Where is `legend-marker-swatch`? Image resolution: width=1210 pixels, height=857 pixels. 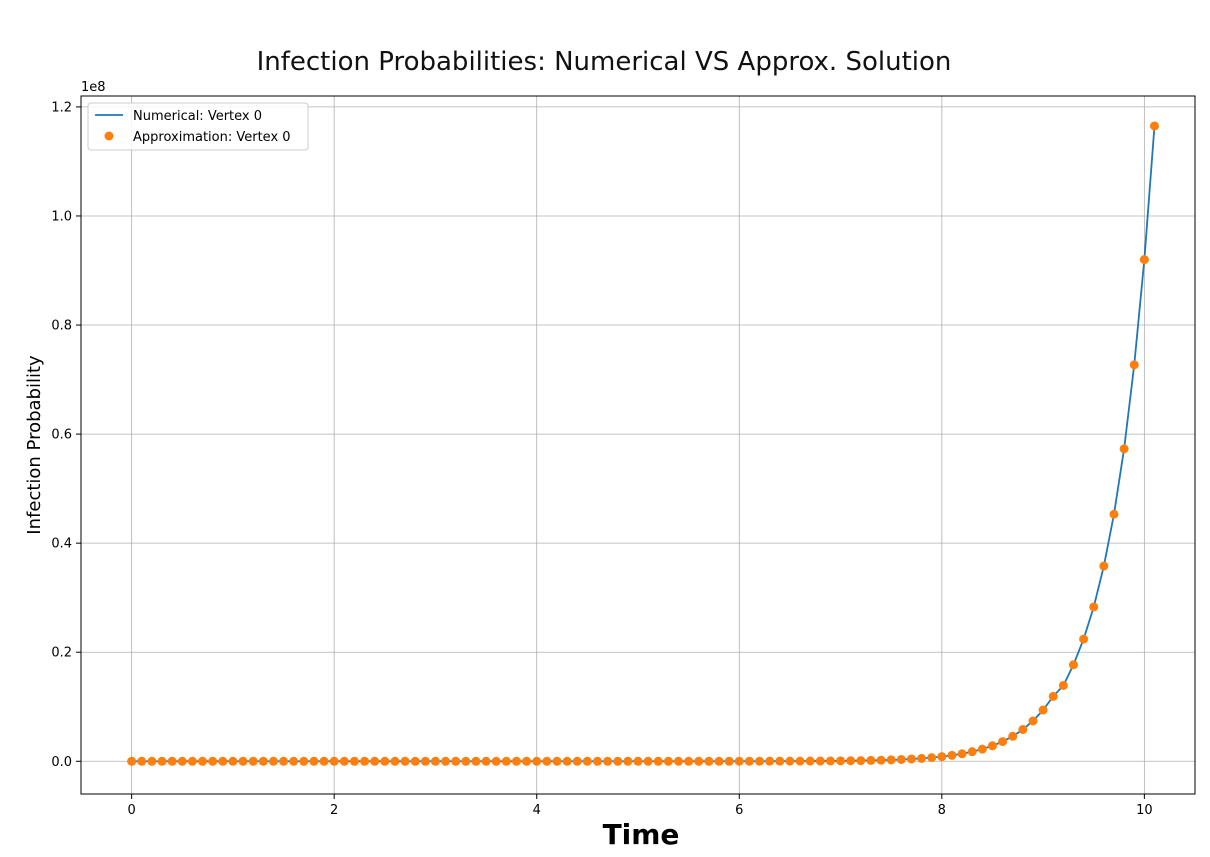
legend-marker-swatch is located at coordinates (109, 136).